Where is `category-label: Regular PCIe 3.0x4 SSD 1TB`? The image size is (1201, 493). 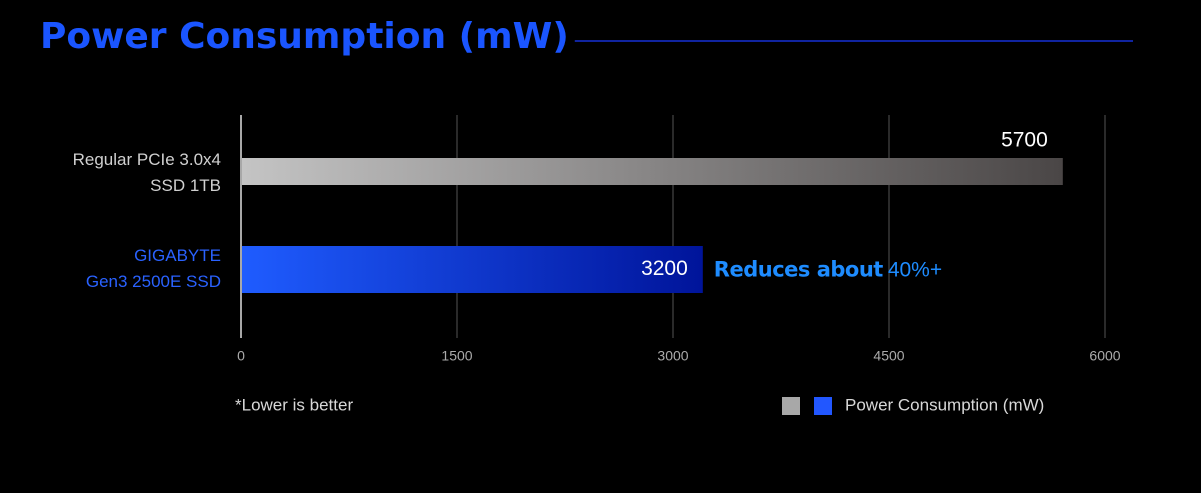
category-label: Regular PCIe 3.0x4 SSD 1TB is located at coordinates (146, 172).